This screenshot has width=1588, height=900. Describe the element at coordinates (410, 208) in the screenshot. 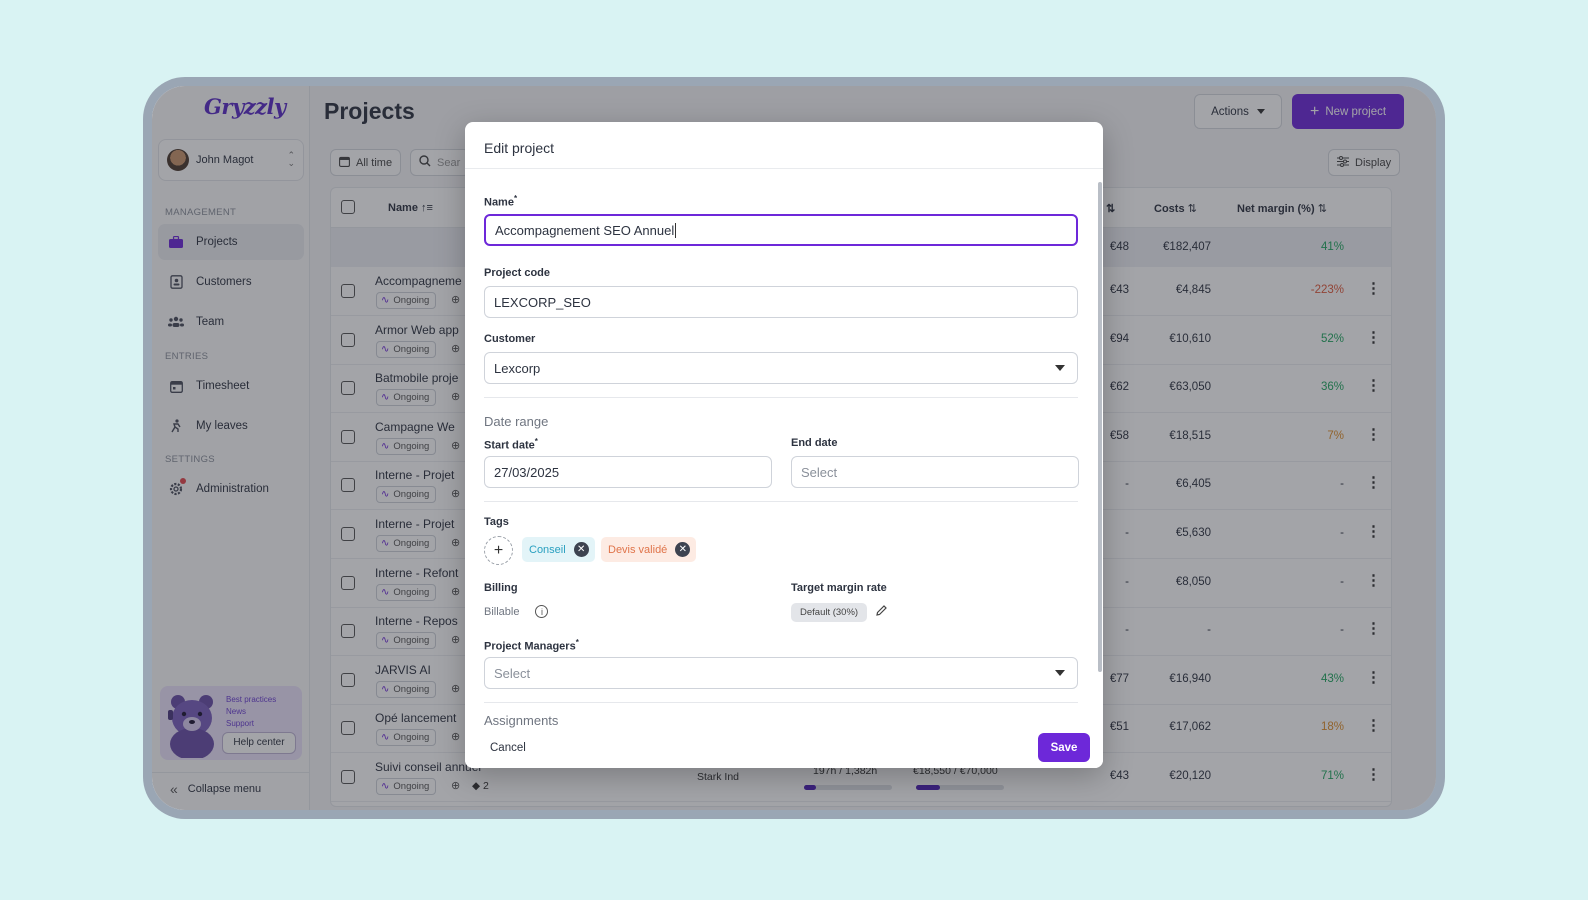

I see `column-name: Name ↑≡` at that location.